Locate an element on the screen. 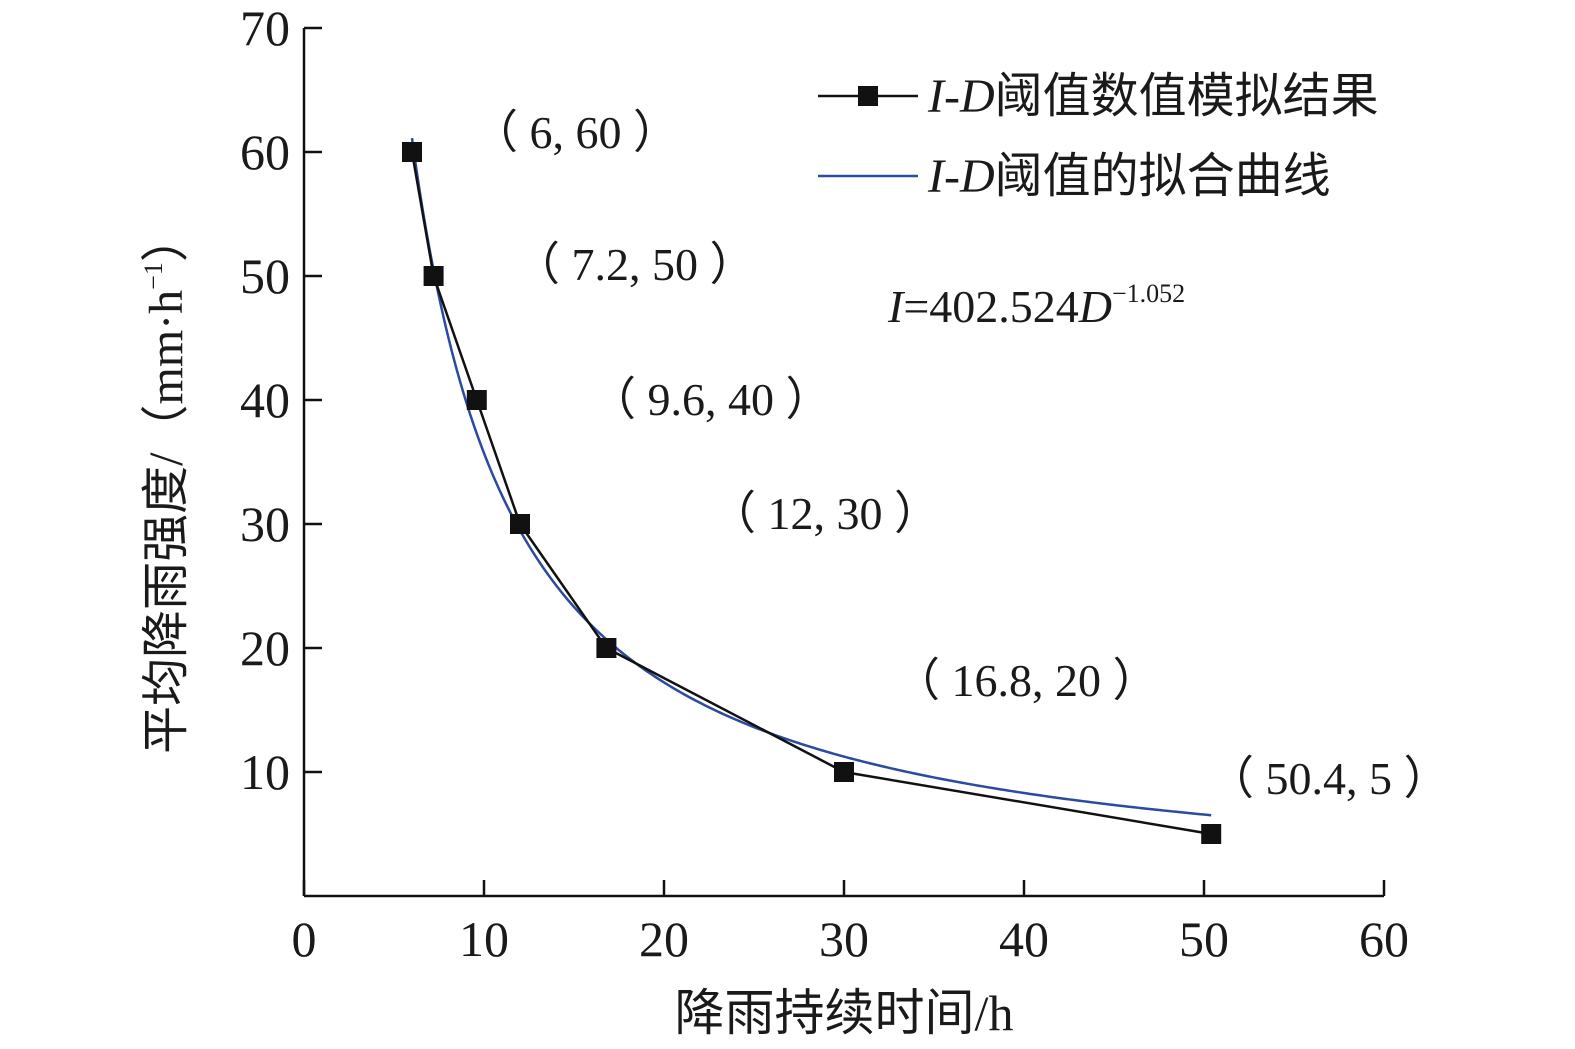 This screenshot has height=1049, width=1575. equation-mid: =402.524 is located at coordinates (990, 306).